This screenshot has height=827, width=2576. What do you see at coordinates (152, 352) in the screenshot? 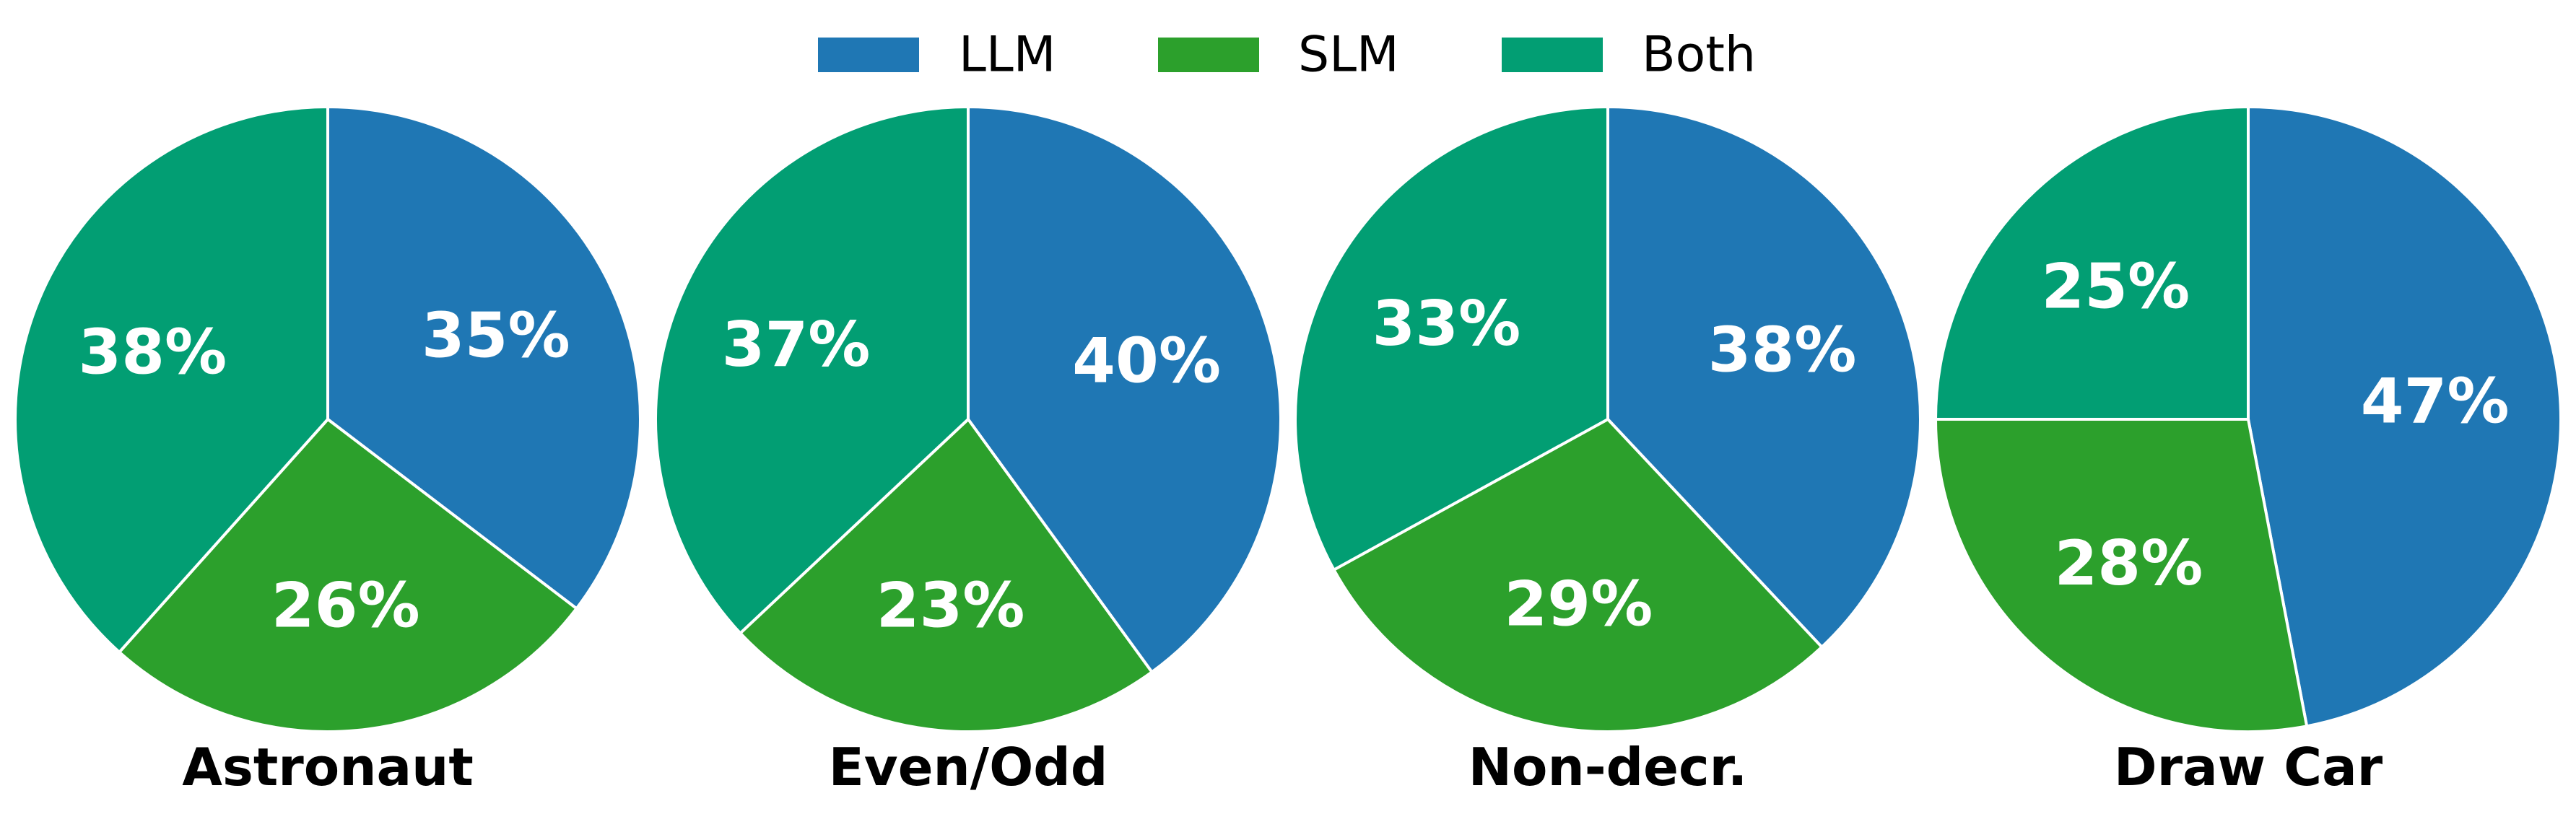
I see `slice-label-astronaut-both: 38%` at bounding box center [152, 352].